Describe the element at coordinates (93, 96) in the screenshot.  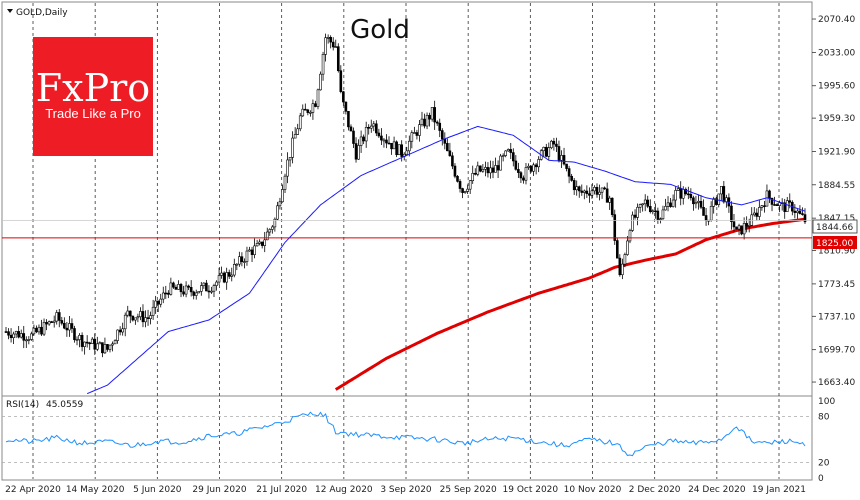
I see `fxpro-logo: FxPro Trade Like a Pro` at that location.